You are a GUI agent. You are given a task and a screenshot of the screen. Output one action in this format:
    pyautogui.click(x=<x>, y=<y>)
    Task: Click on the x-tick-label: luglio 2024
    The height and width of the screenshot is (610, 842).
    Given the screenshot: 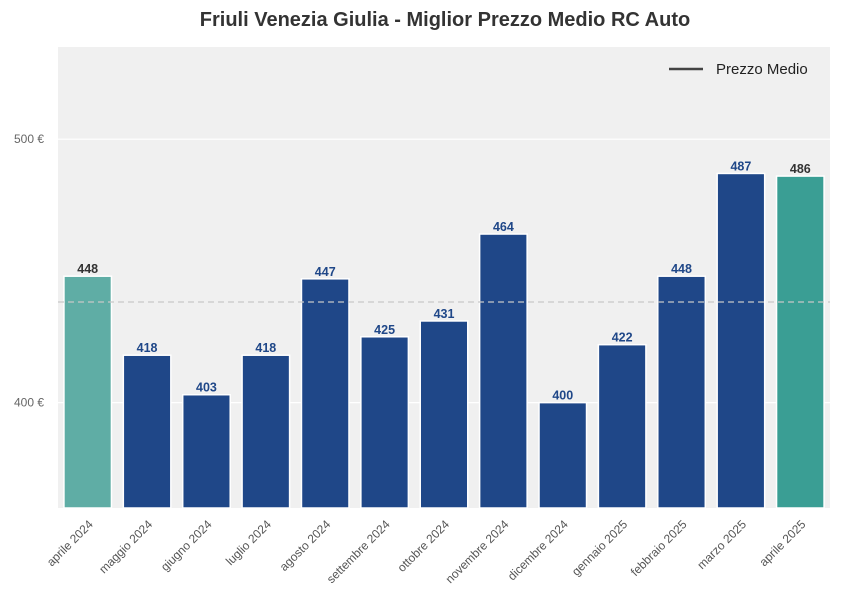 What is the action you would take?
    pyautogui.click(x=248, y=542)
    